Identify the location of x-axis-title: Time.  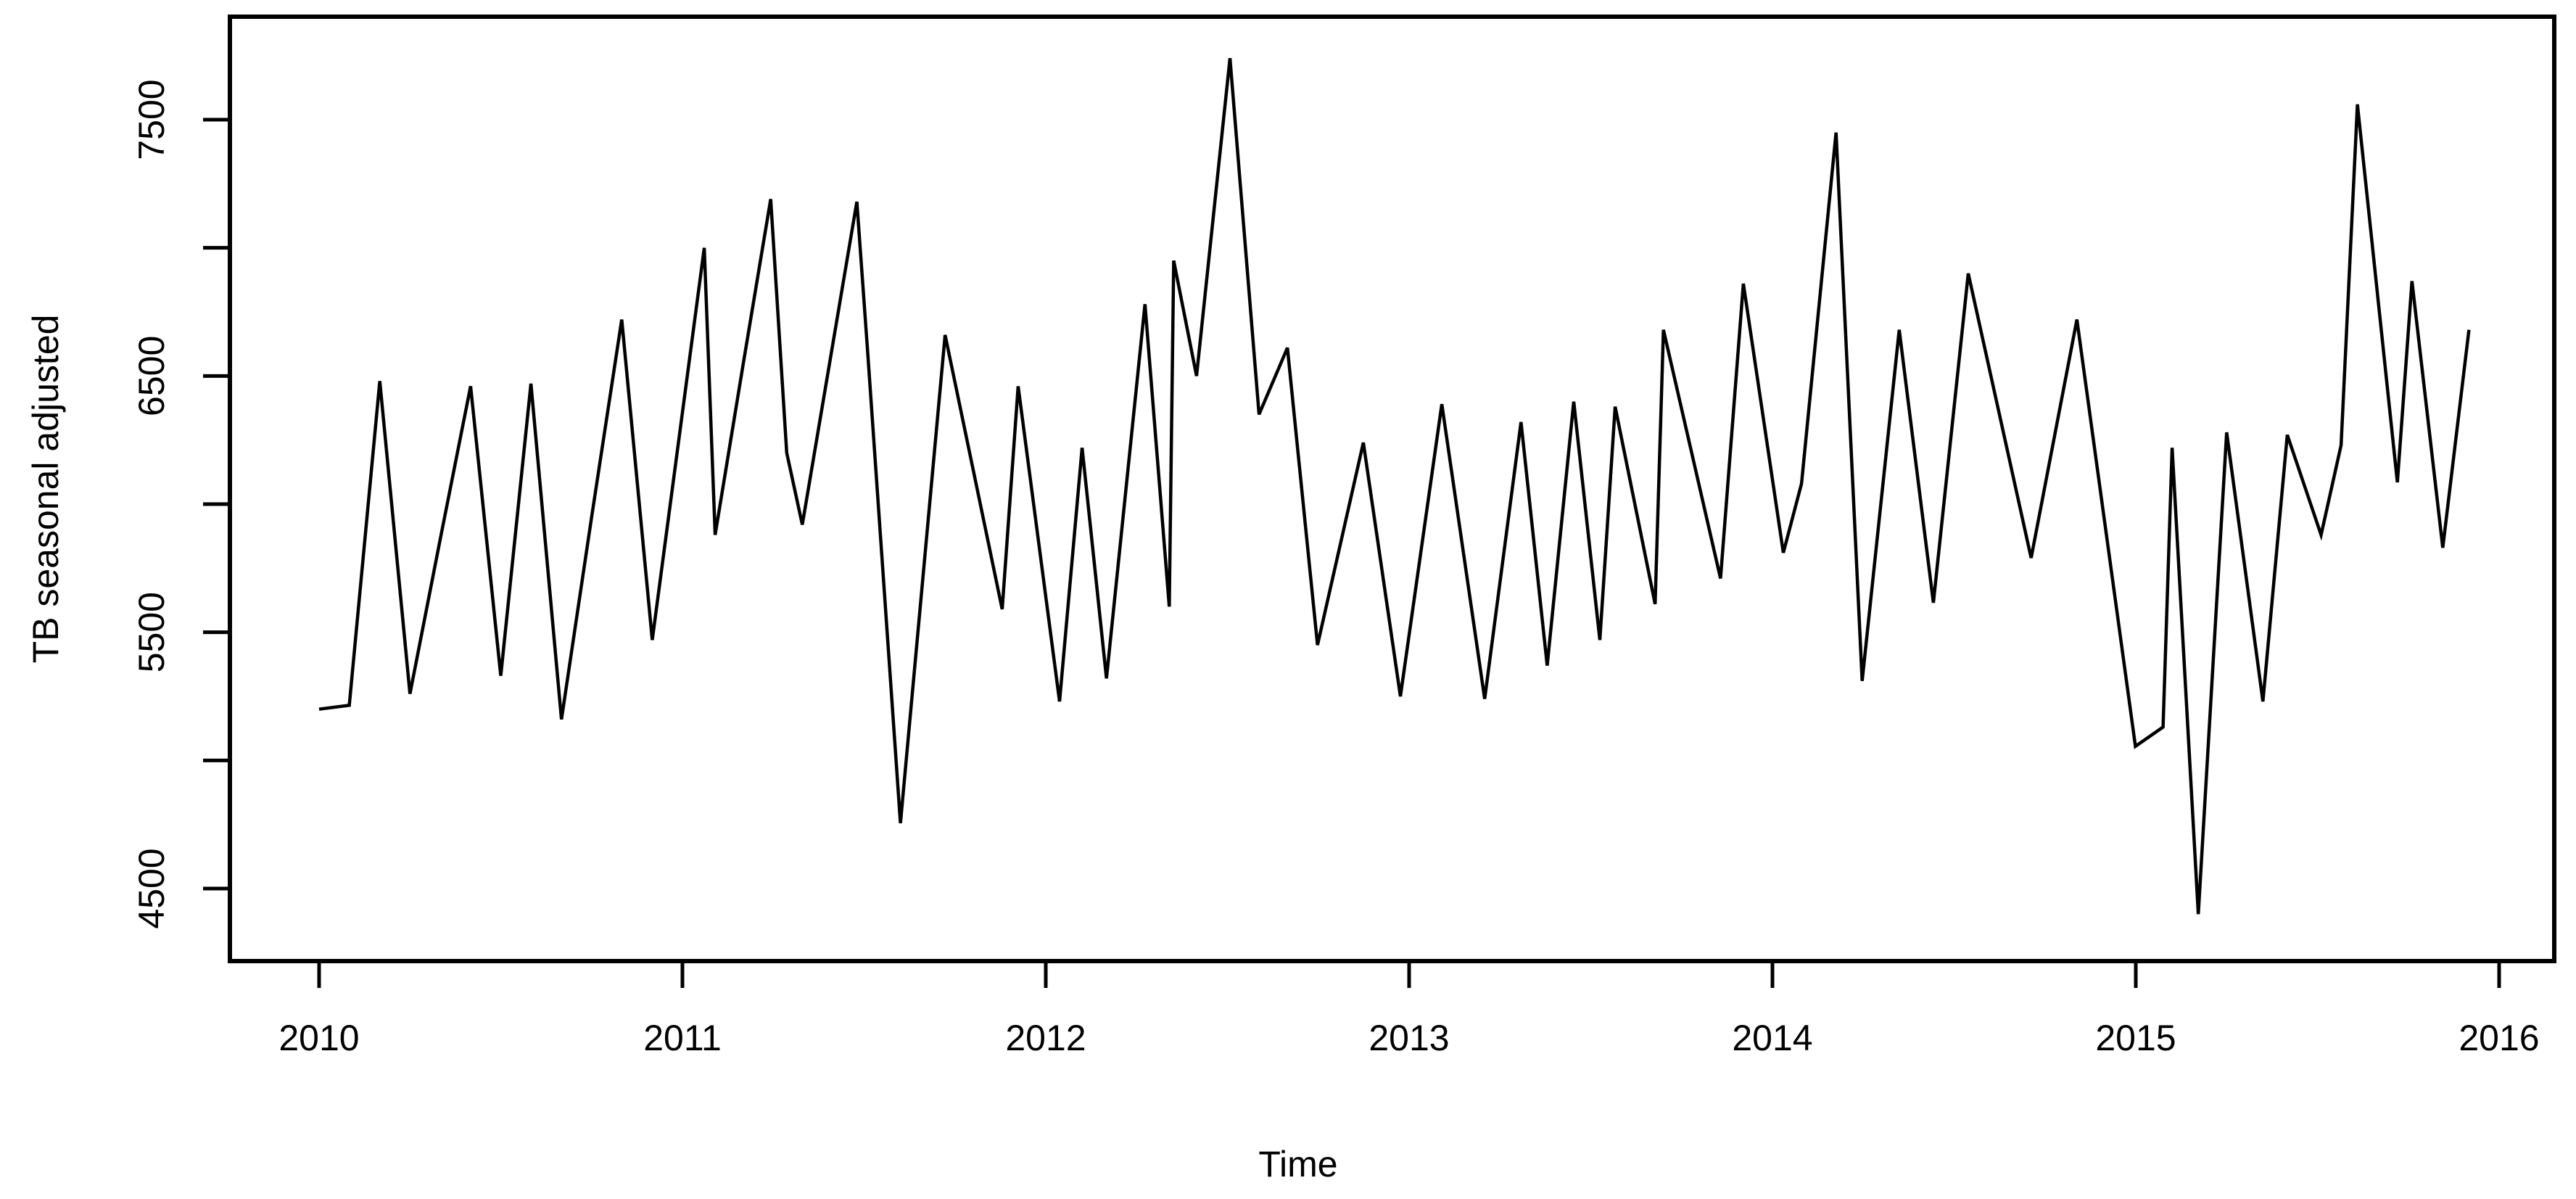
(1297, 1164).